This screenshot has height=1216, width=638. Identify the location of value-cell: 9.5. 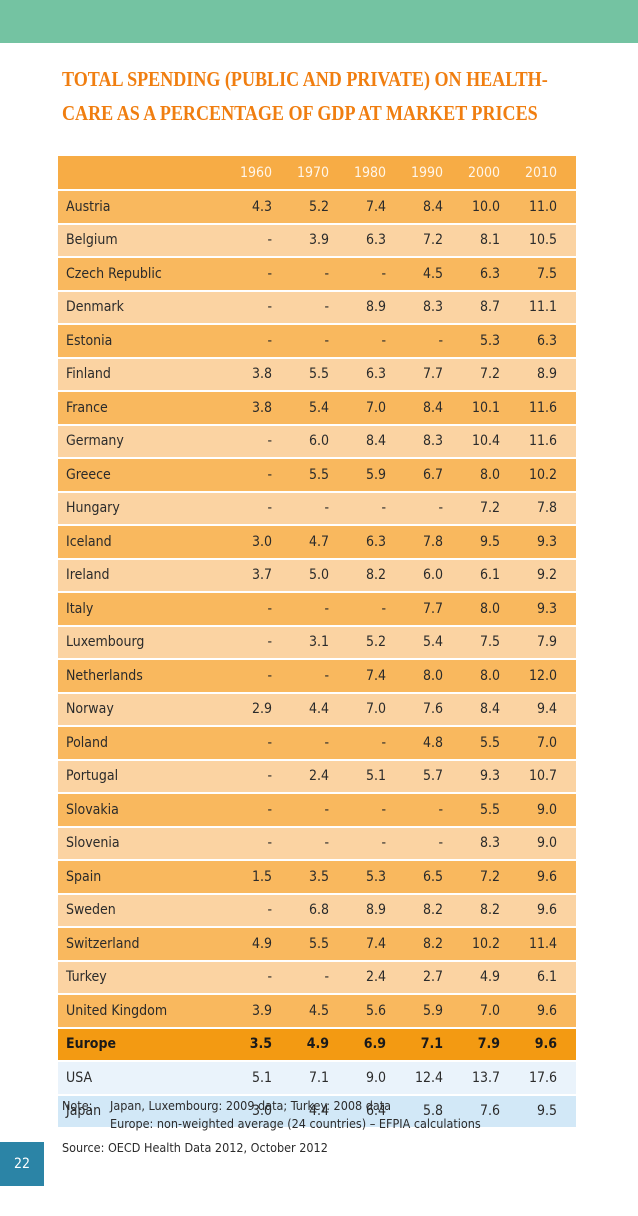
(489, 541).